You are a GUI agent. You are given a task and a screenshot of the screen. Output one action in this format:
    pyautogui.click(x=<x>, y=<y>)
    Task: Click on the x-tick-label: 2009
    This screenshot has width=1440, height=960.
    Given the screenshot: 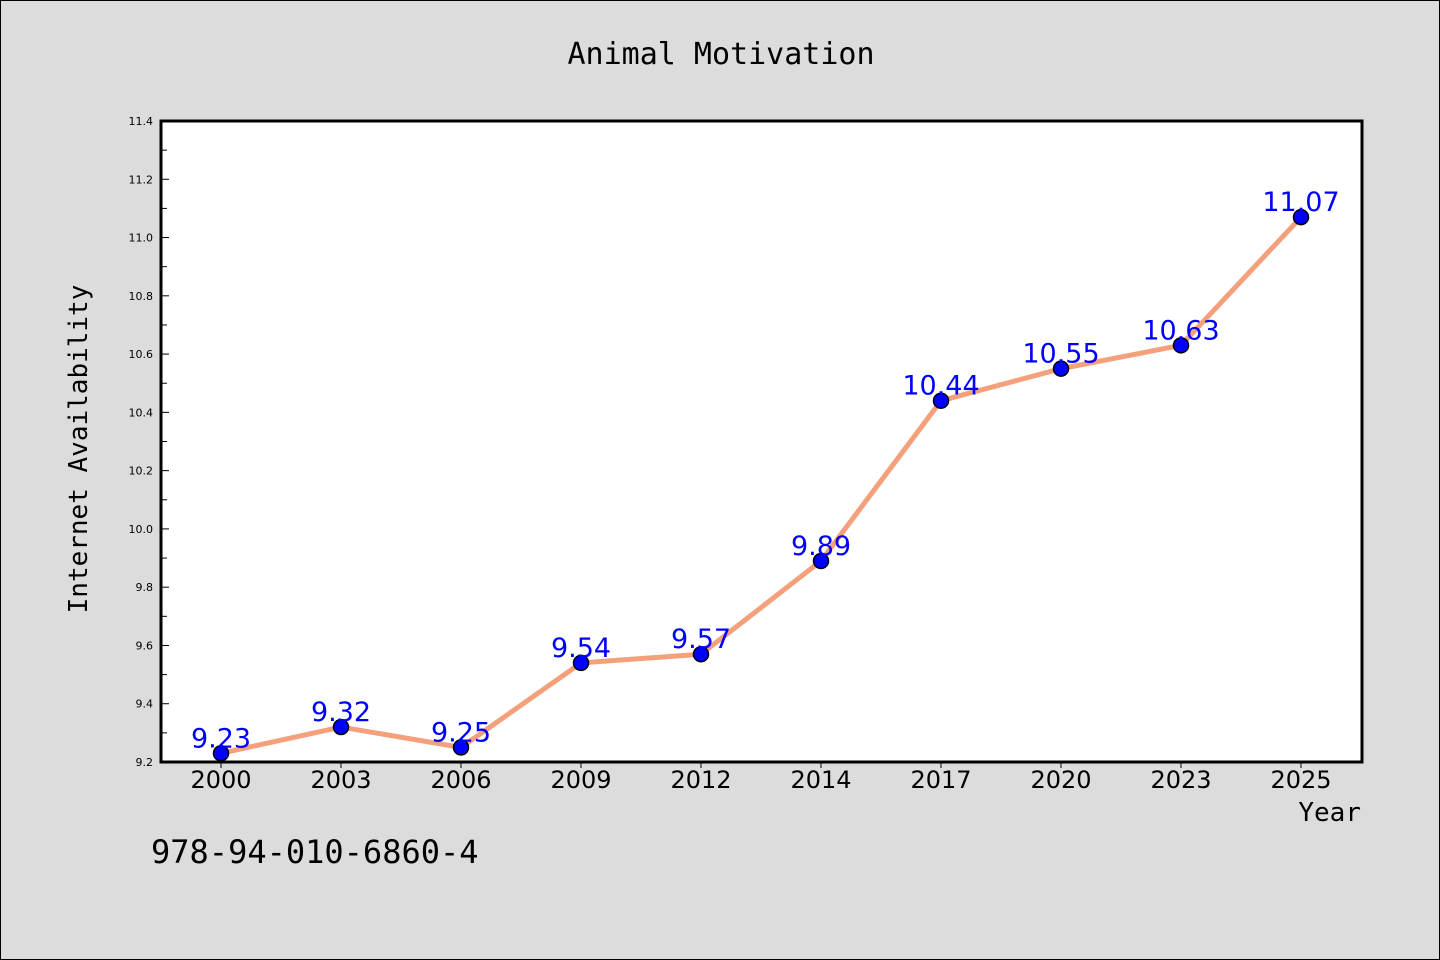 What is the action you would take?
    pyautogui.click(x=580, y=780)
    